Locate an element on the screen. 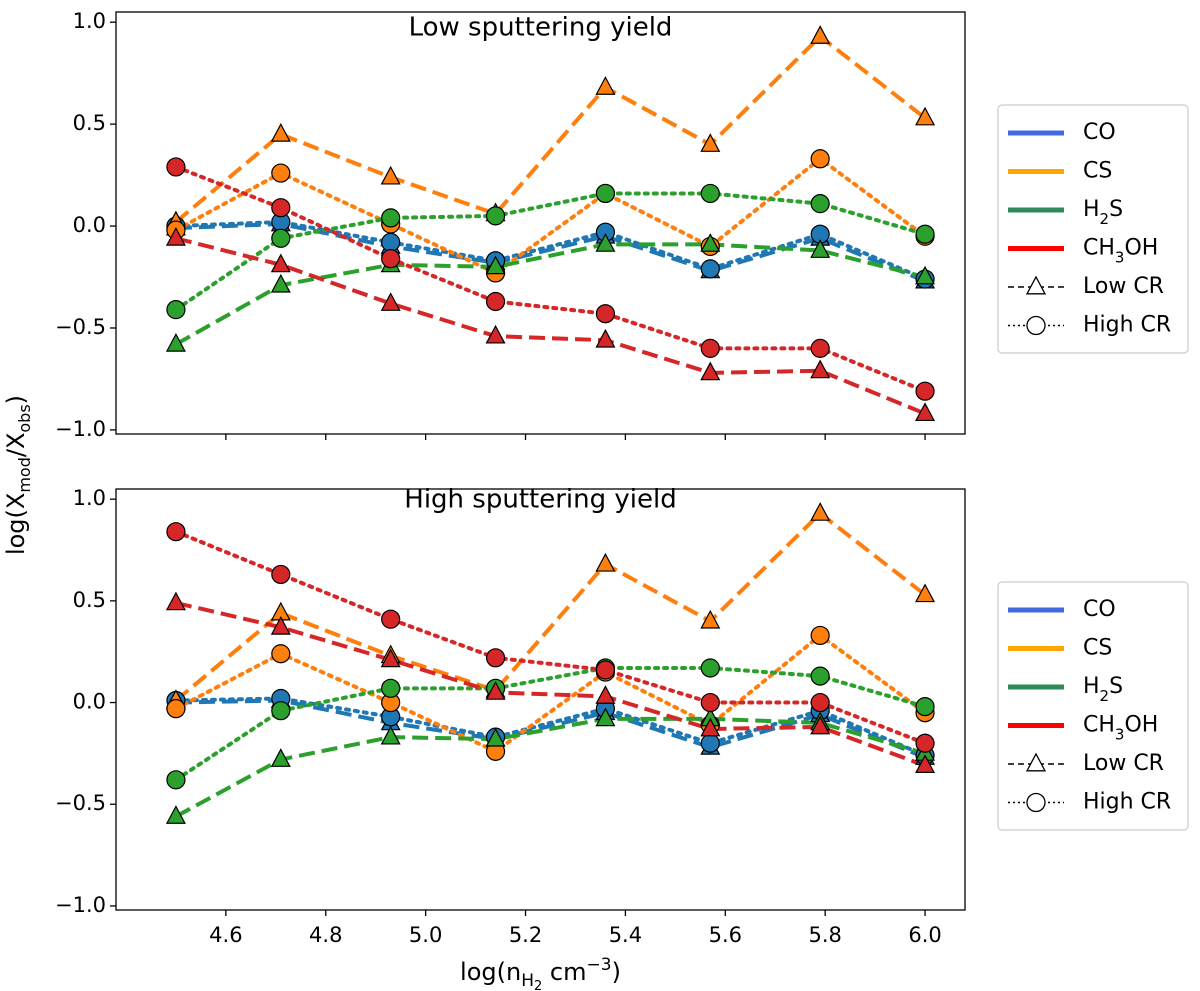 This screenshot has width=1200, height=991. x-tick-label: 5.0 is located at coordinates (425, 935).